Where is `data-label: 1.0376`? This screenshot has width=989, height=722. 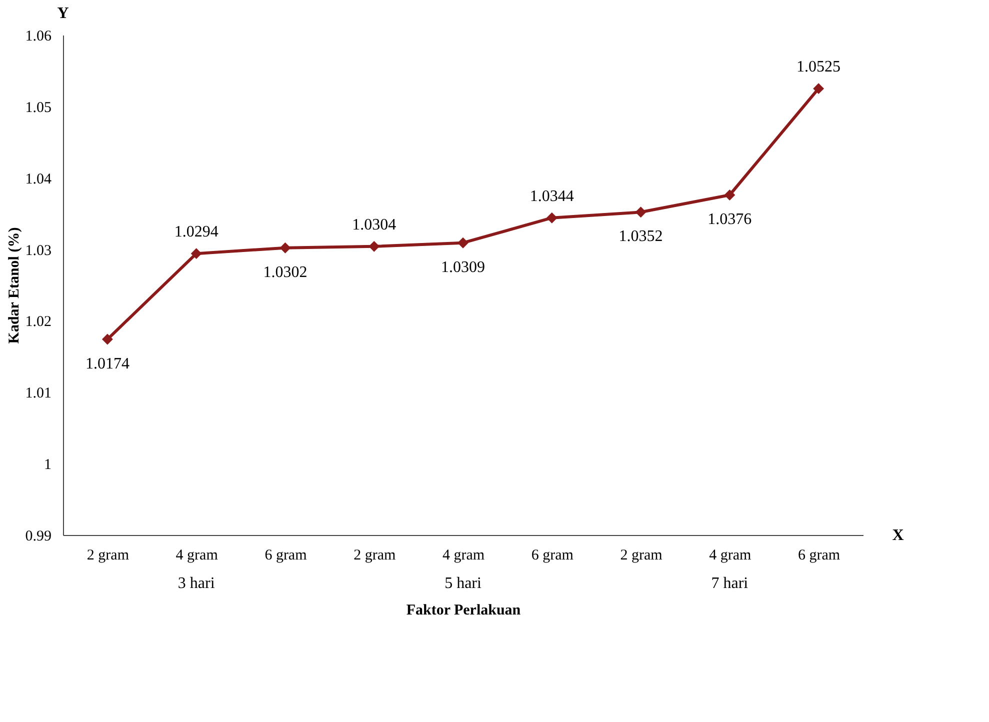 data-label: 1.0376 is located at coordinates (730, 219).